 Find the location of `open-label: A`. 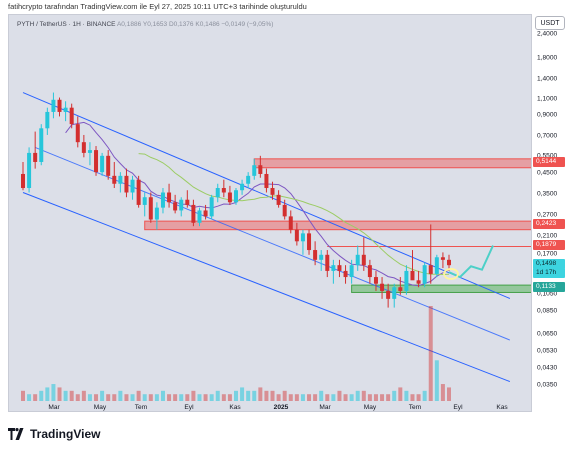

open-label: A is located at coordinates (119, 24).